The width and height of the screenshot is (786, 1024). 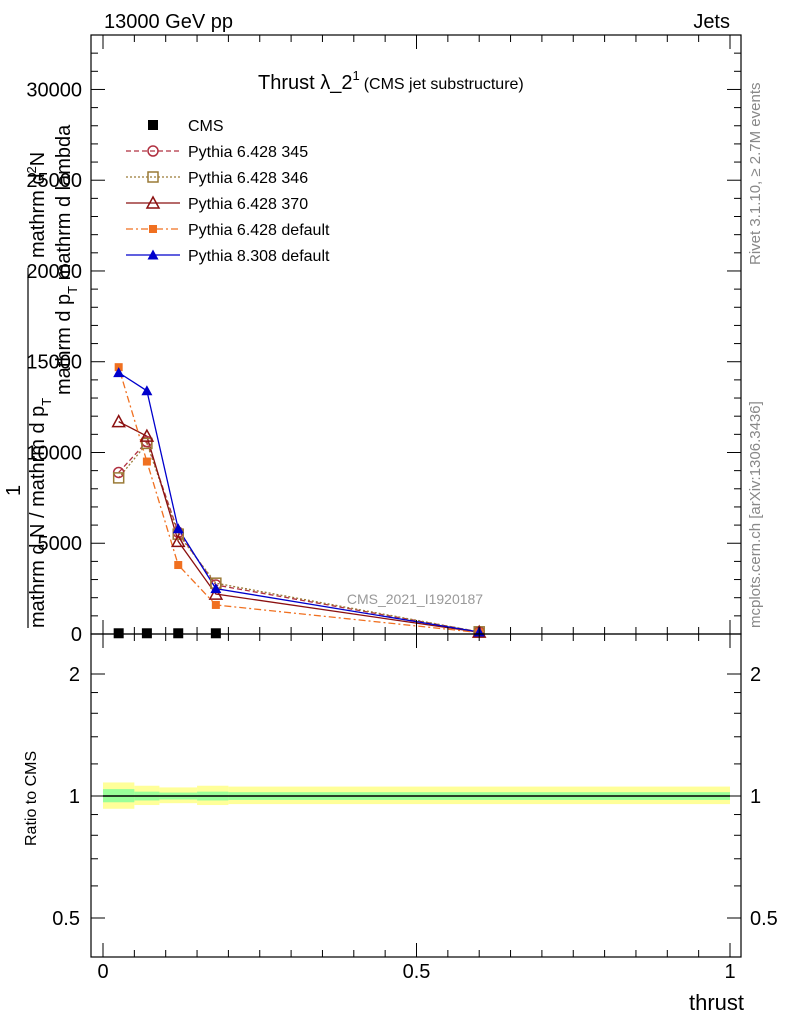 What do you see at coordinates (40, 513) in the screenshot?
I see `y-label-denominator: mathrm d N / mathrm d pT` at bounding box center [40, 513].